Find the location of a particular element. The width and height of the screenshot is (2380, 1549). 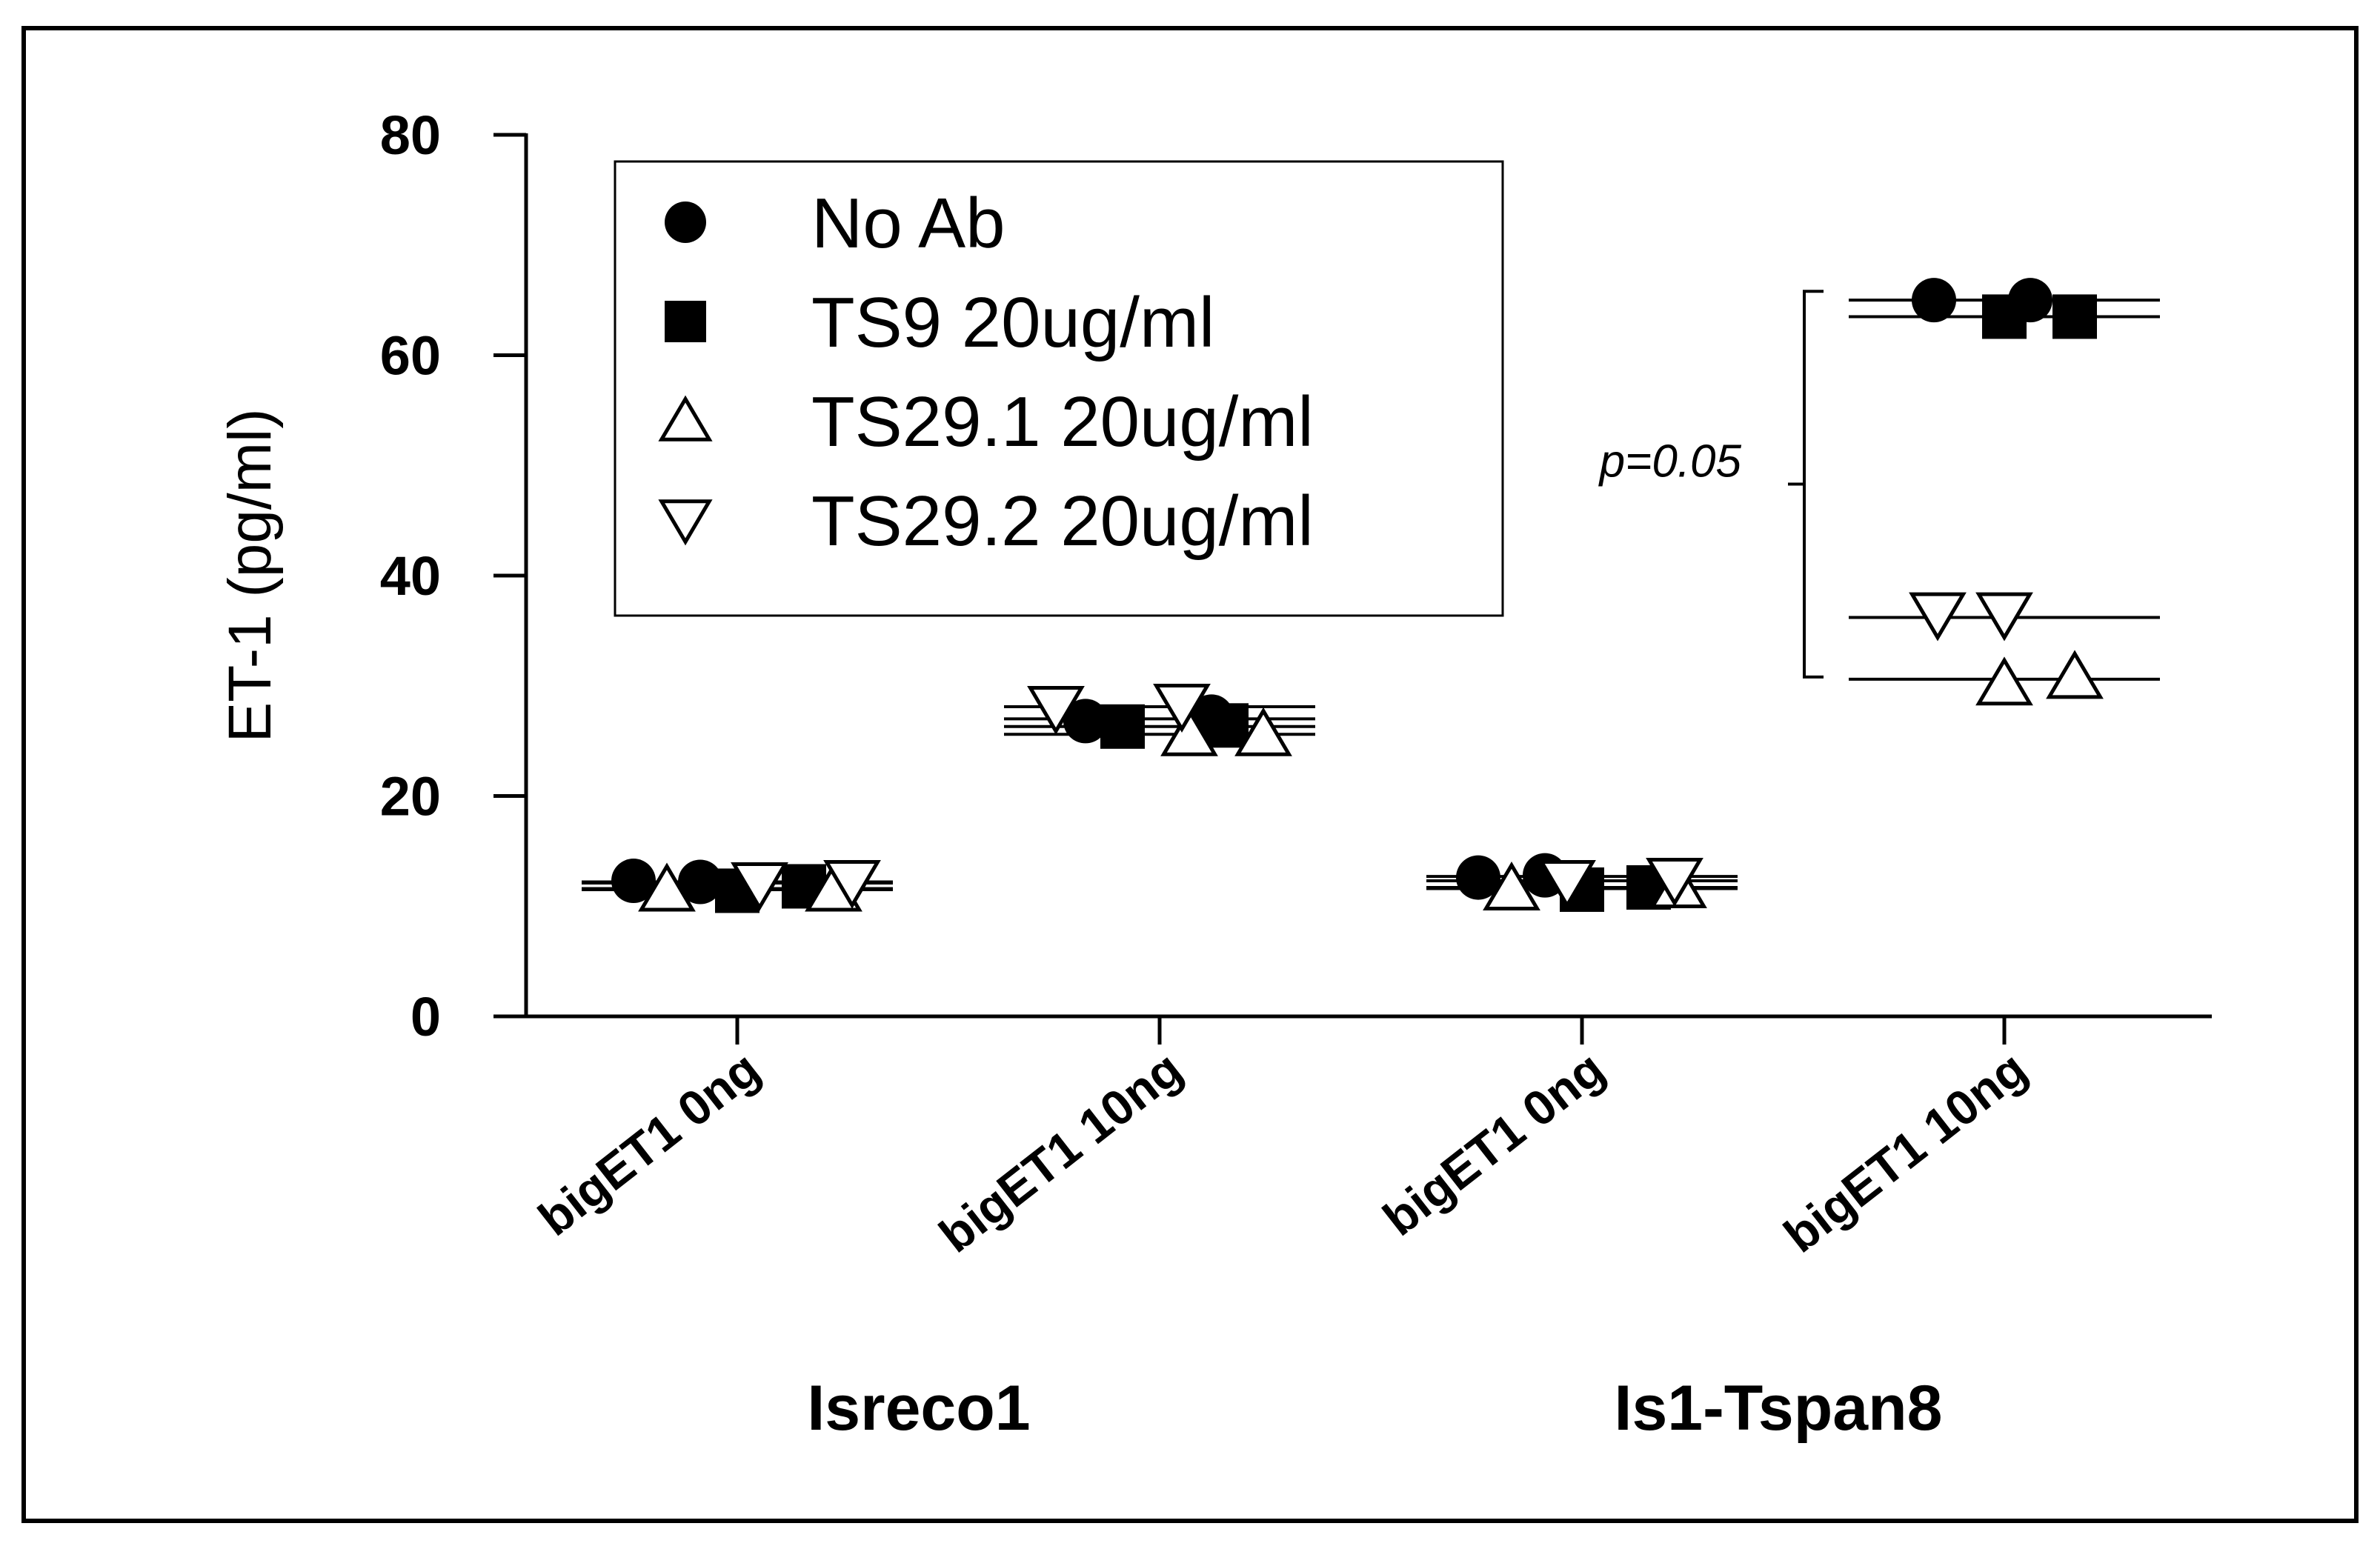

legend-label: TS29.1 20ug/ml is located at coordinates (1062, 422).